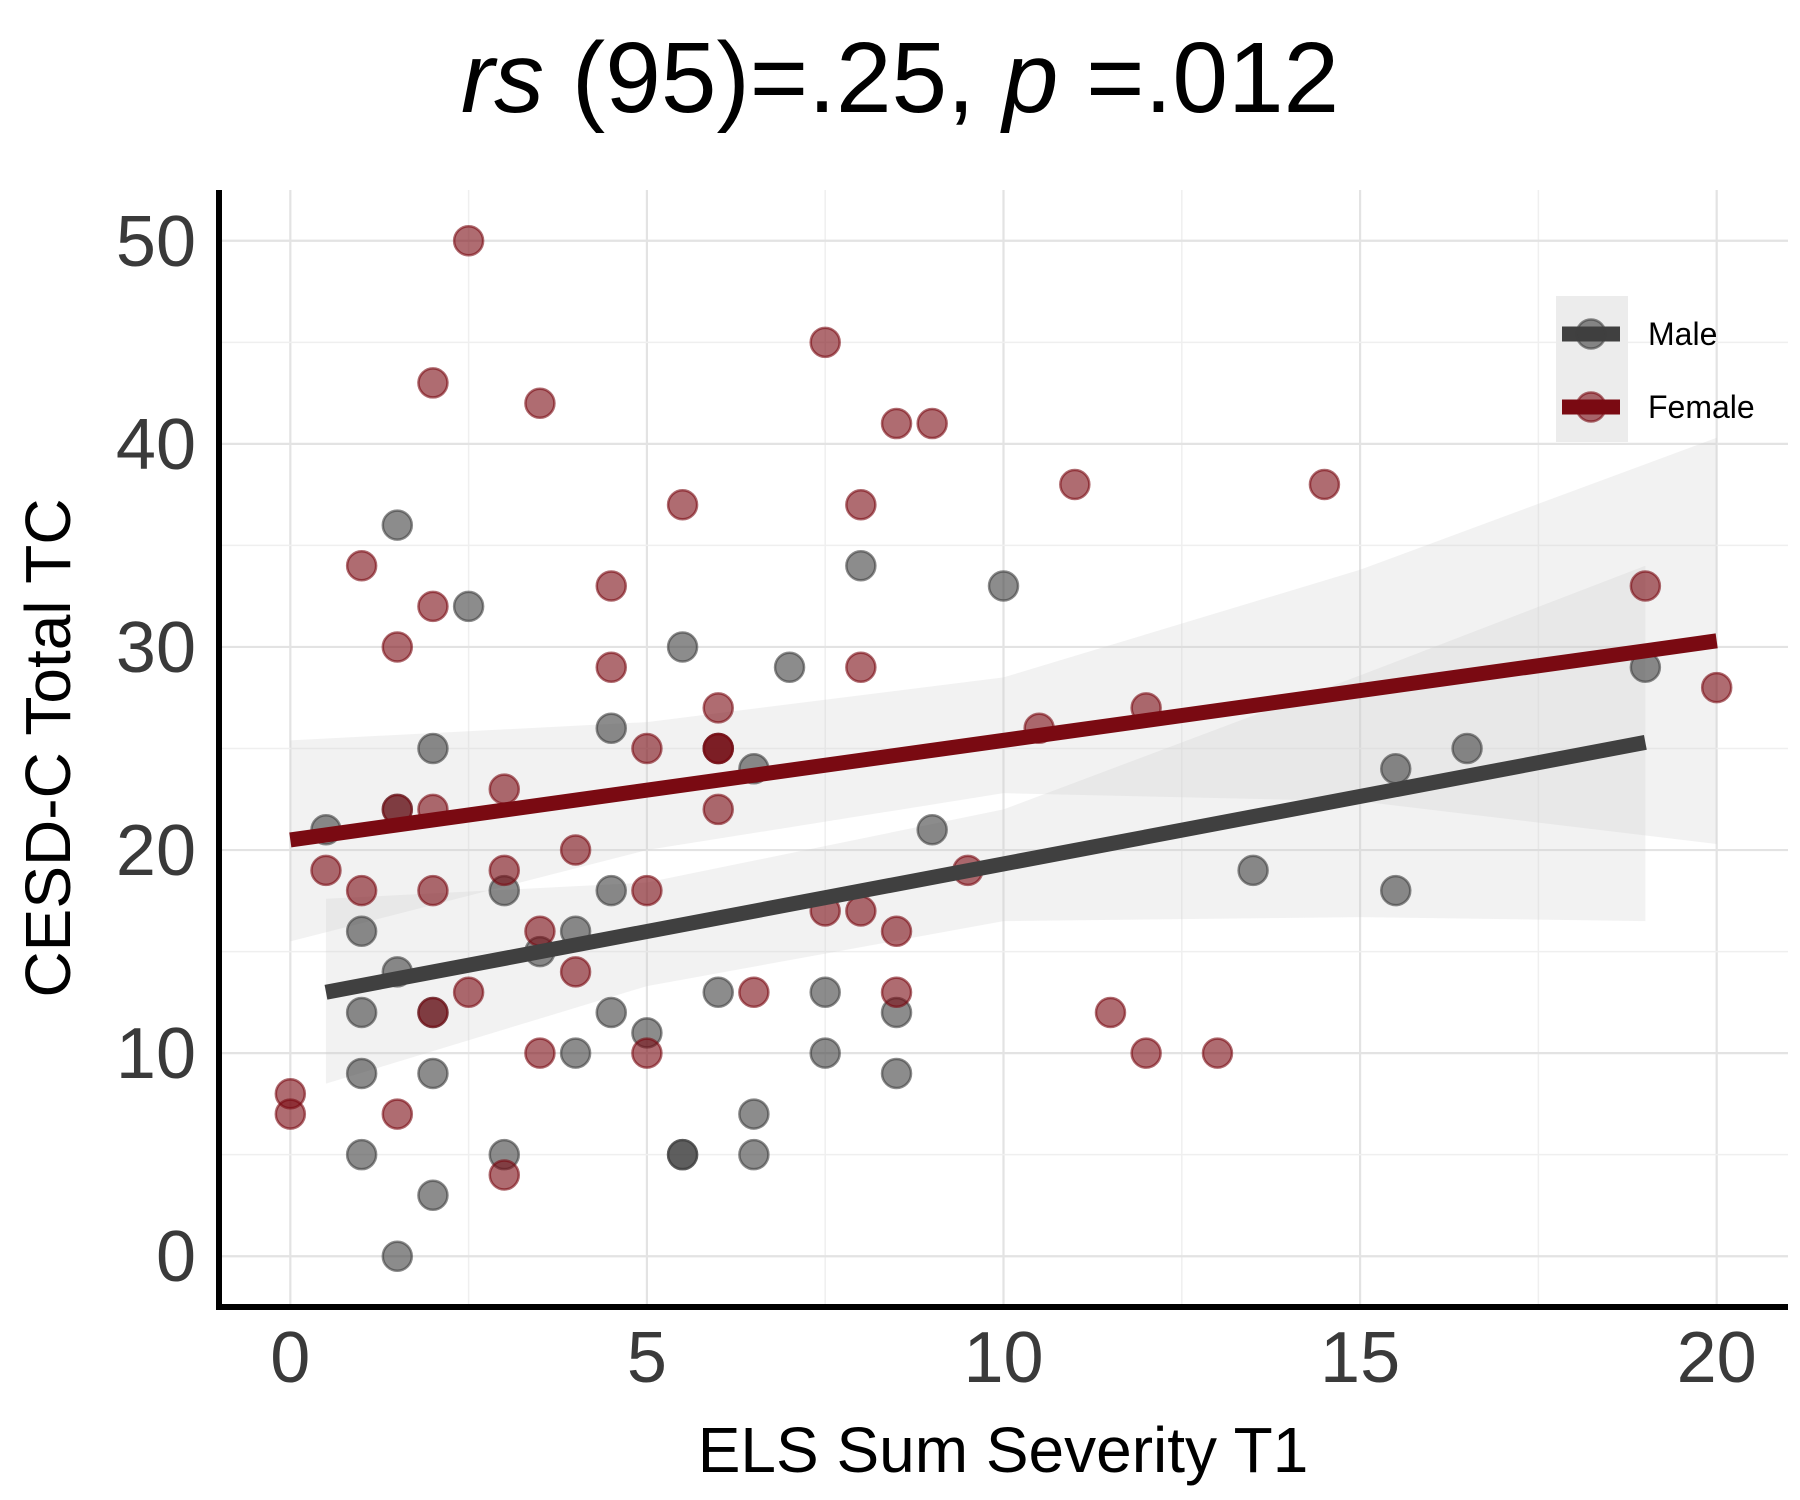 This screenshot has height=1500, width=1800. I want to click on y-tick-label: 30, so click(156, 648).